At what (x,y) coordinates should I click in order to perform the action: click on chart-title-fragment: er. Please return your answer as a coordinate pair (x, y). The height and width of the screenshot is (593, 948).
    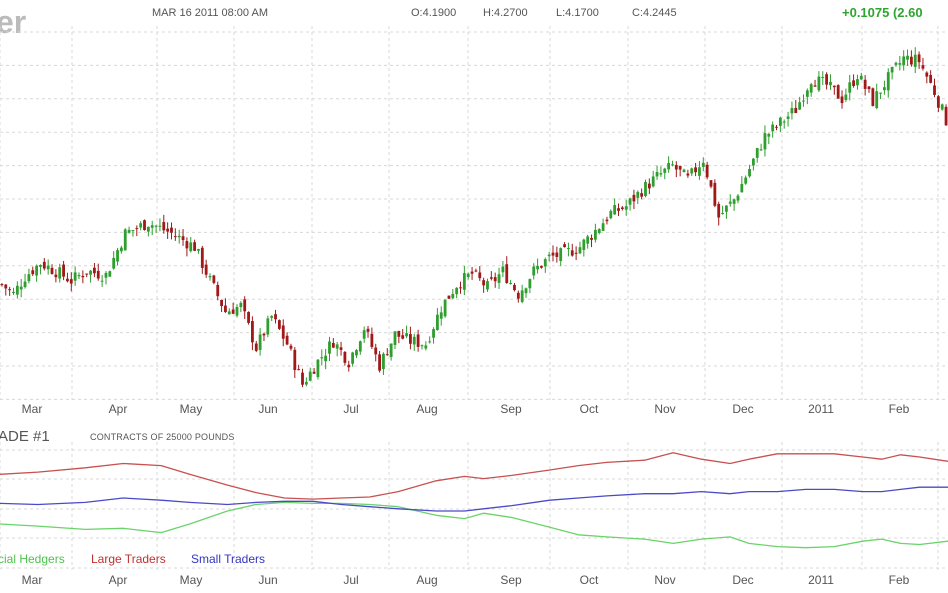
    Looking at the image, I should click on (13, 22).